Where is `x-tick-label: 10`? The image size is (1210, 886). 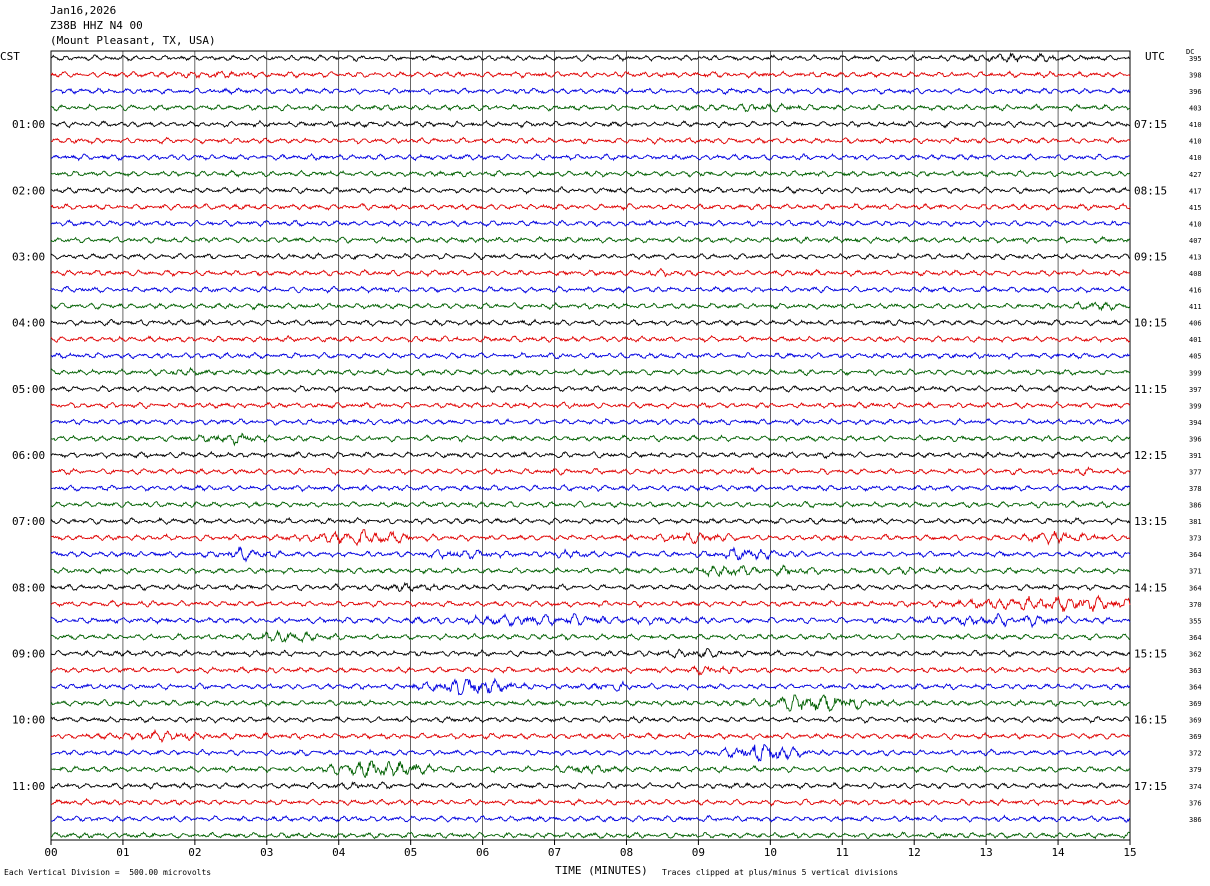 x-tick-label: 10 is located at coordinates (770, 852).